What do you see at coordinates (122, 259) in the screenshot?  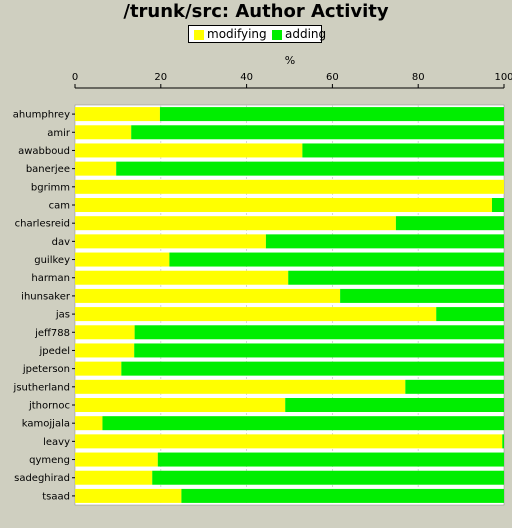 I see `bar-modifying-guilkey` at bounding box center [122, 259].